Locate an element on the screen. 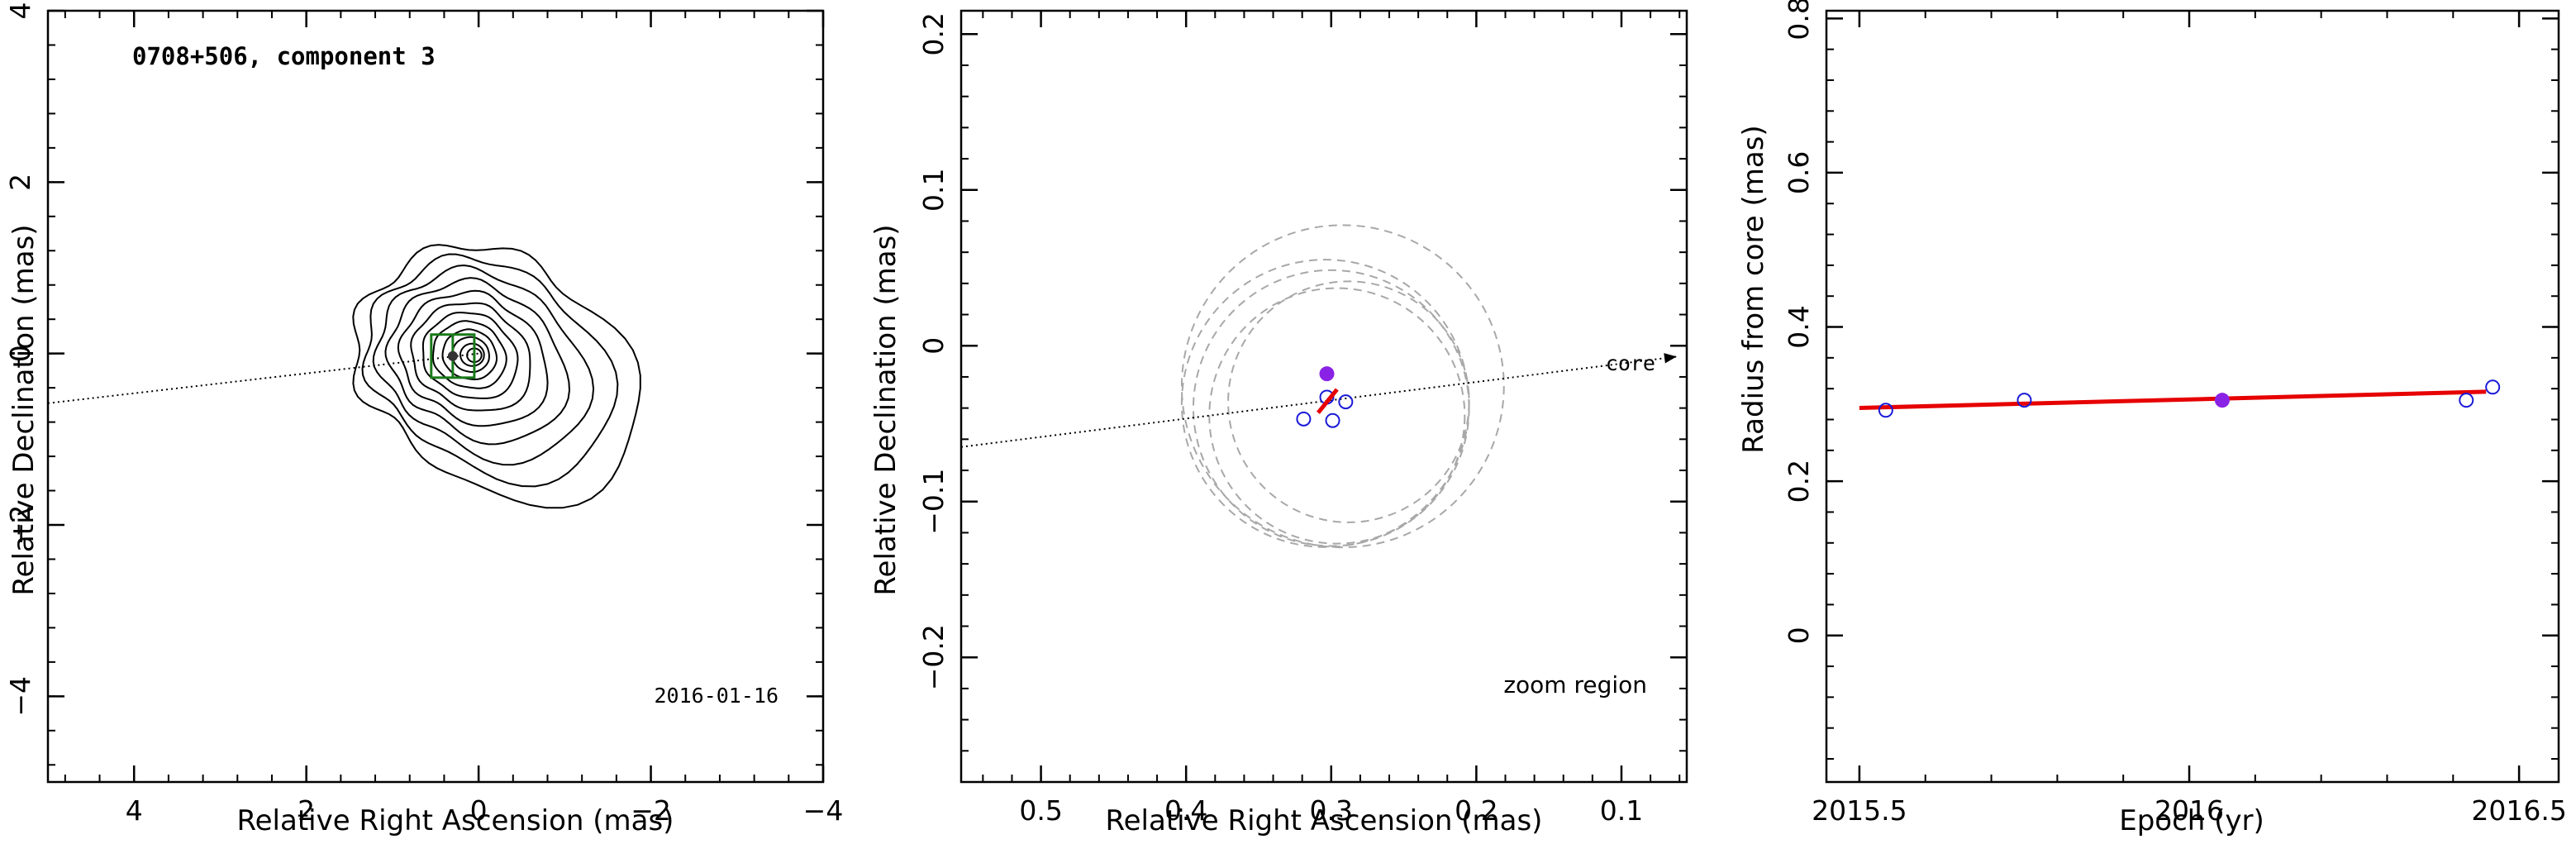 Image resolution: width=2576 pixels, height=844 pixels. y-tick-label: 0.4 is located at coordinates (1799, 326).